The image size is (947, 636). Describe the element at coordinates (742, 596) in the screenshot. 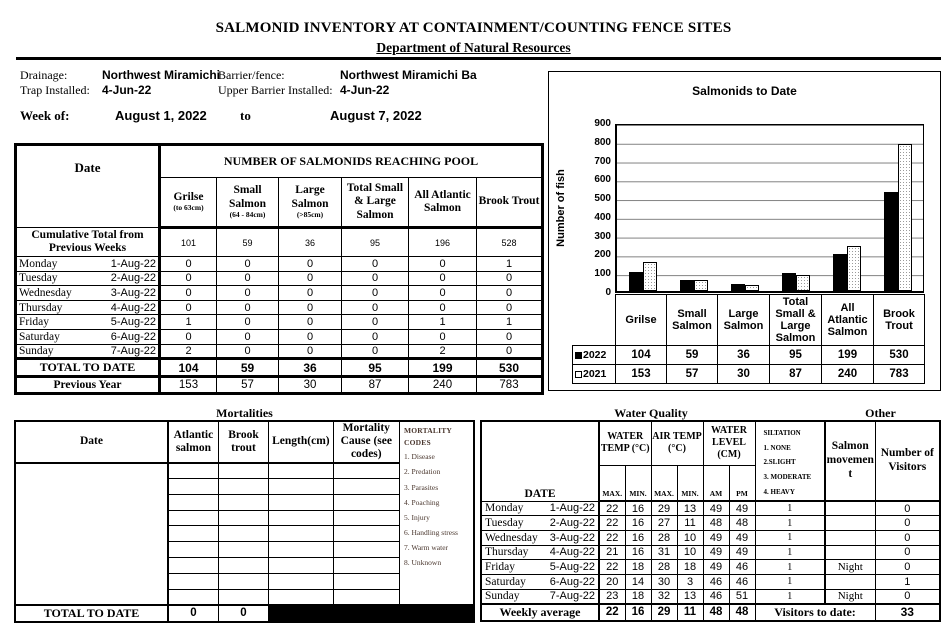

I see `wq-measurement: 51` at that location.